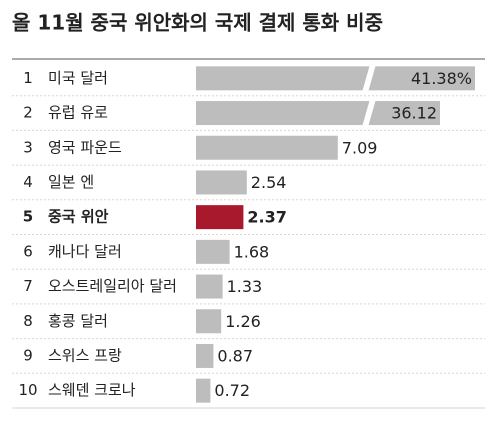  What do you see at coordinates (28, 182) in the screenshot?
I see `rank: 4` at bounding box center [28, 182].